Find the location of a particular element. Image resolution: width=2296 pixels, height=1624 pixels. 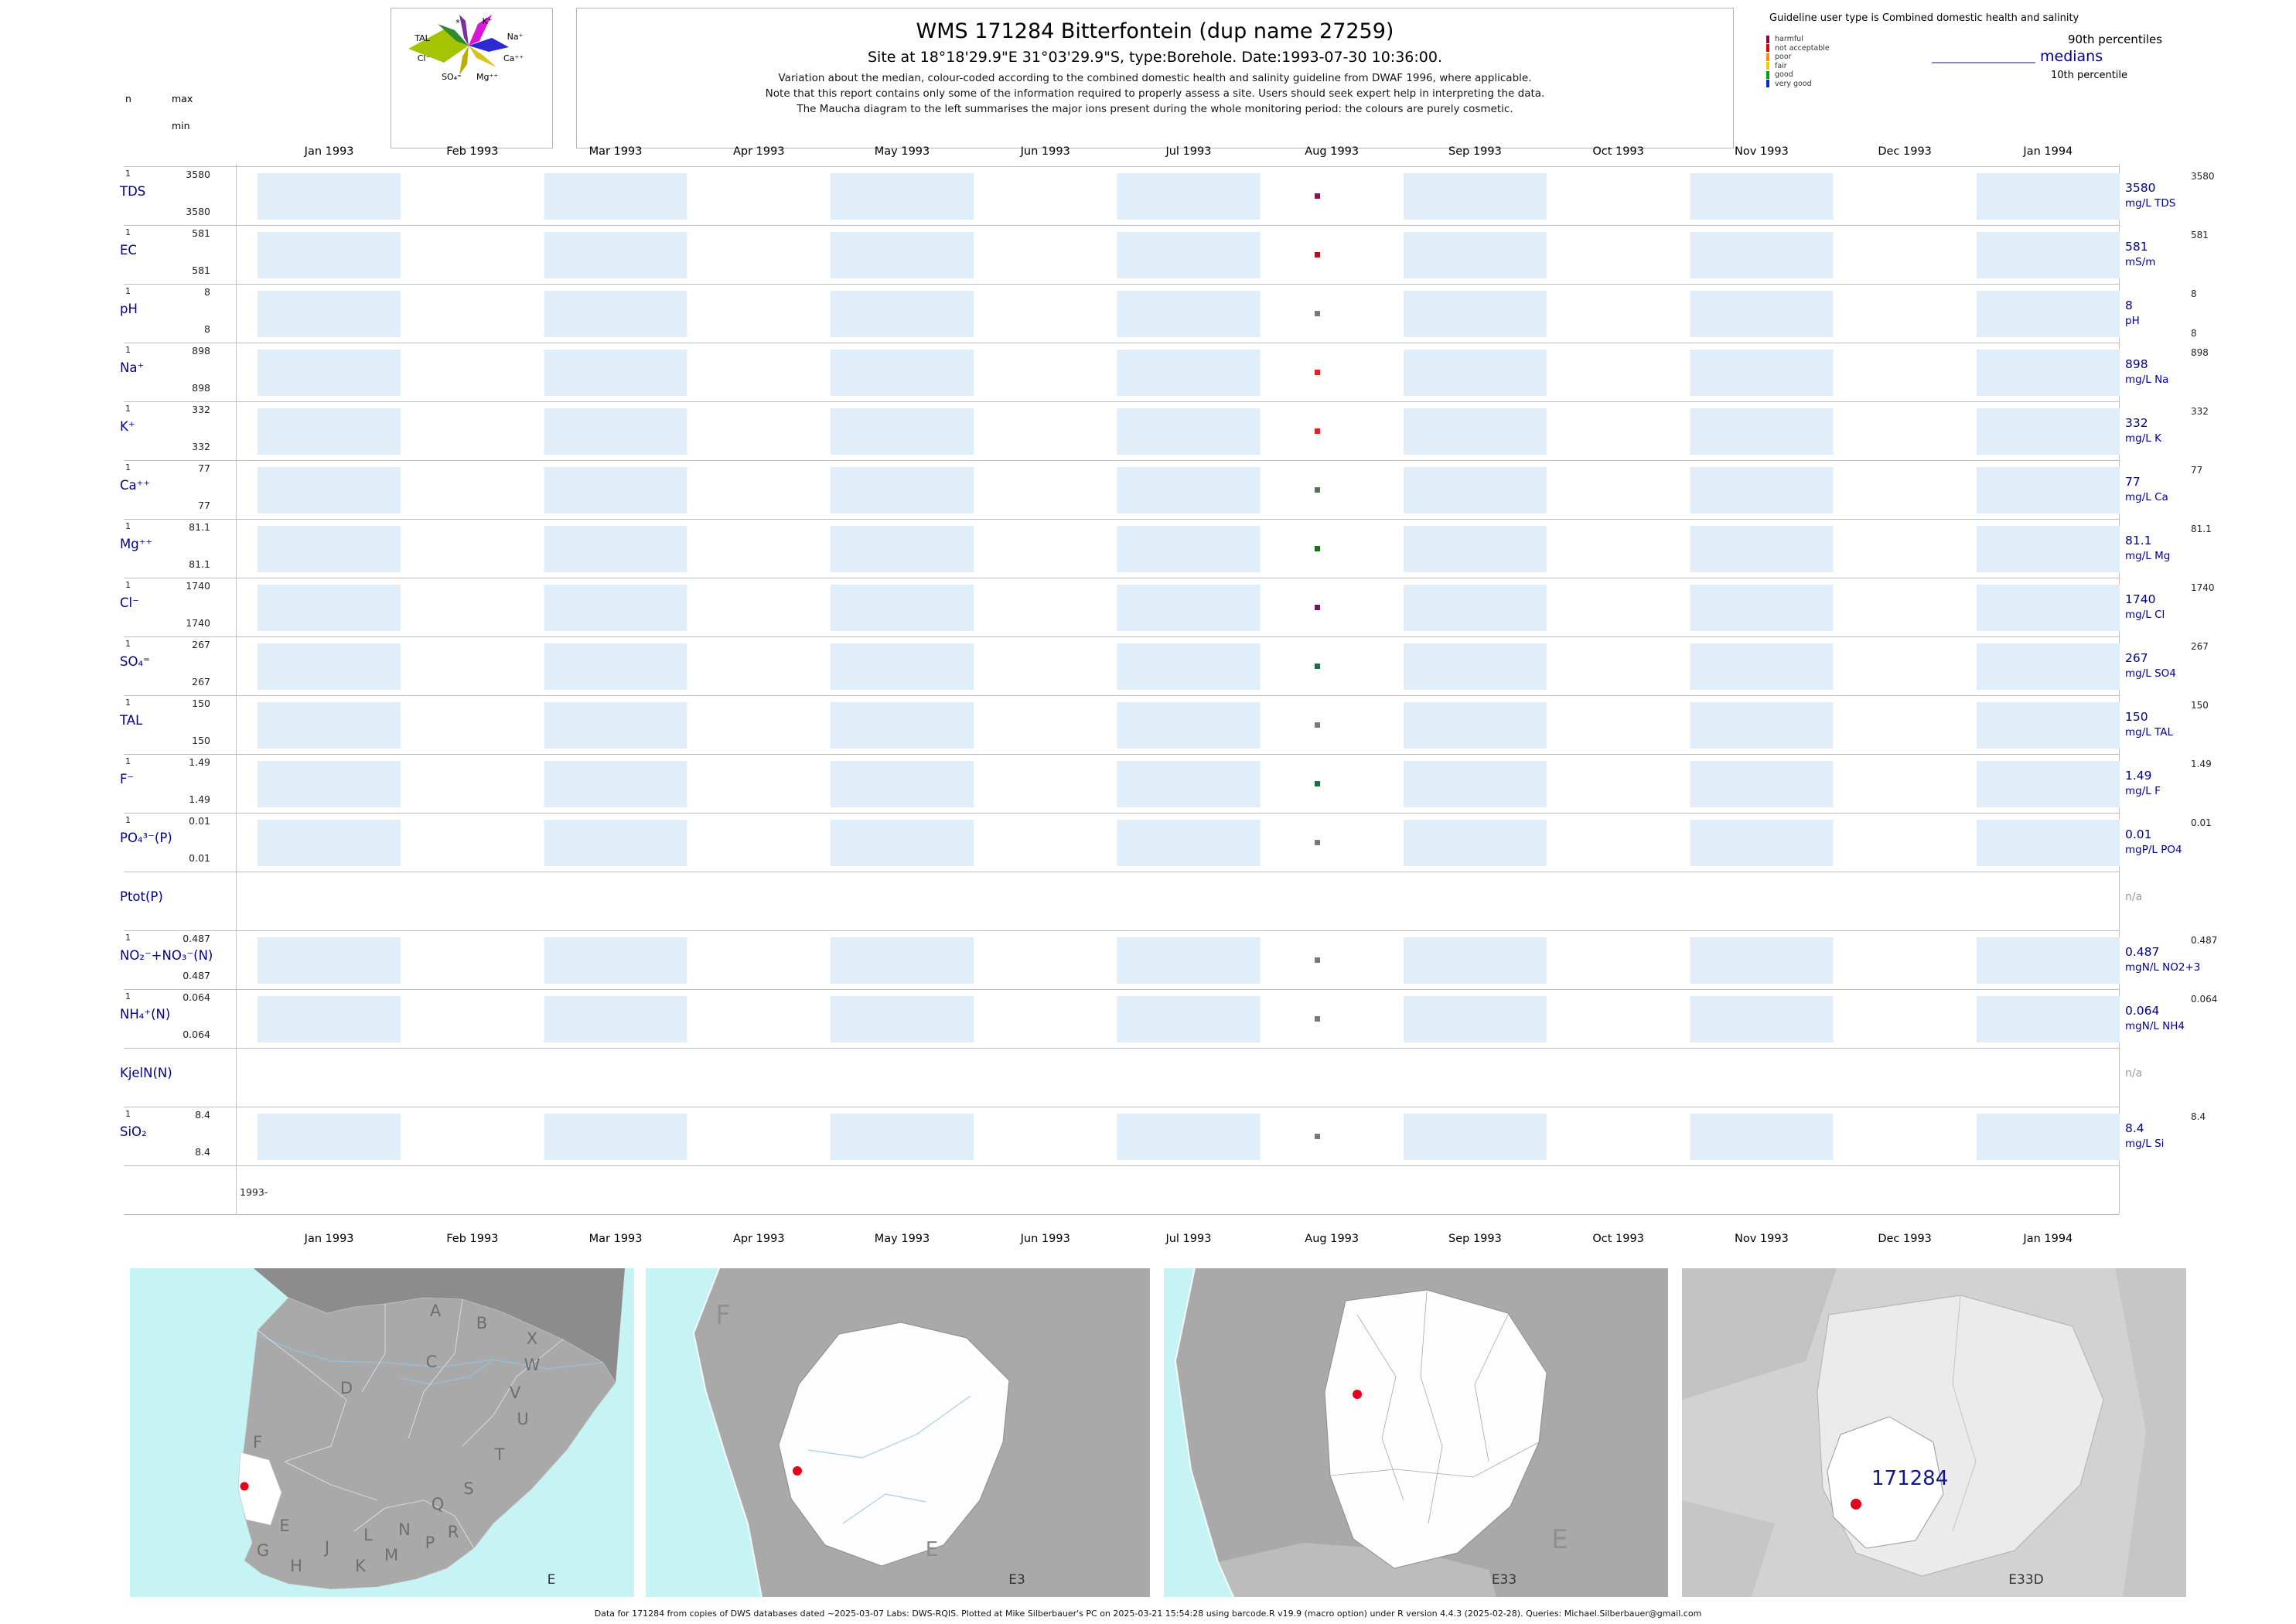

parameter-row: Ca⁺⁺ 1 77 77 77 77 mg/L Ca is located at coordinates (1161, 490).